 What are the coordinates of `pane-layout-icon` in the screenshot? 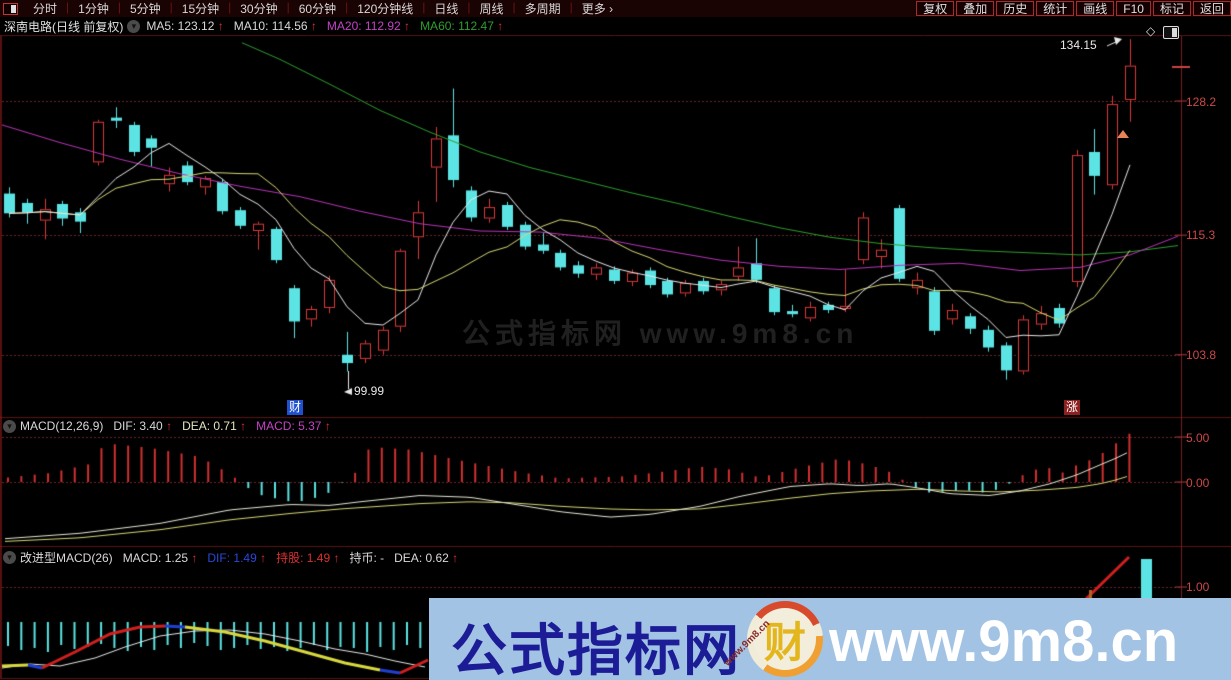 It's located at (1171, 32).